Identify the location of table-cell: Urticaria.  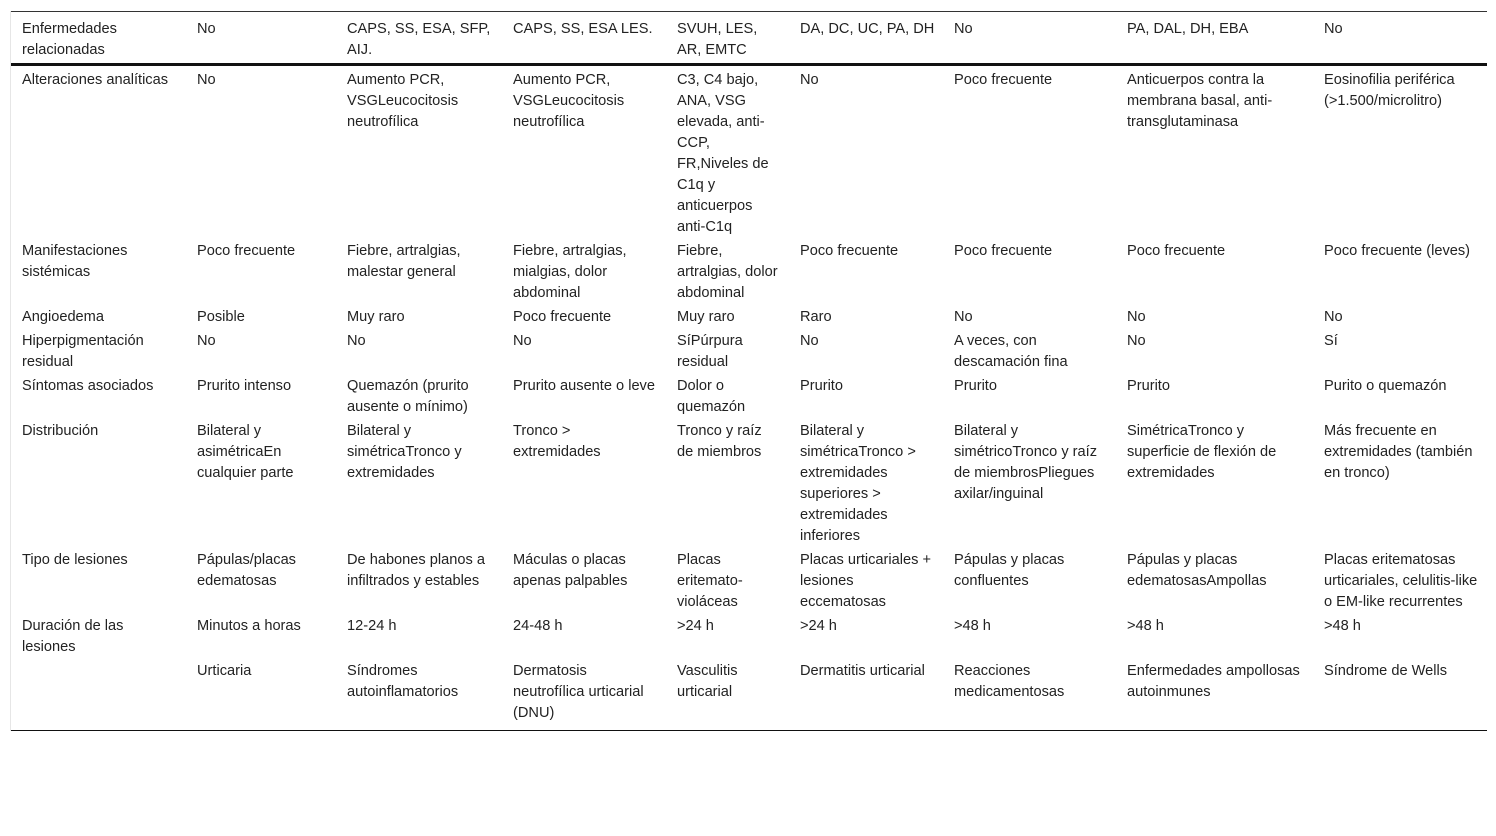
(224, 671).